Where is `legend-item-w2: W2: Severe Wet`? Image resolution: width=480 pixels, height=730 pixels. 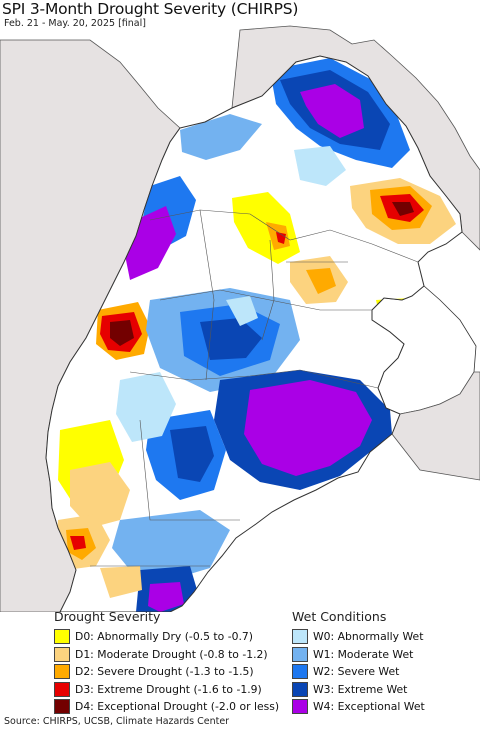 legend-item-w2: W2: Severe Wet is located at coordinates (358, 672).